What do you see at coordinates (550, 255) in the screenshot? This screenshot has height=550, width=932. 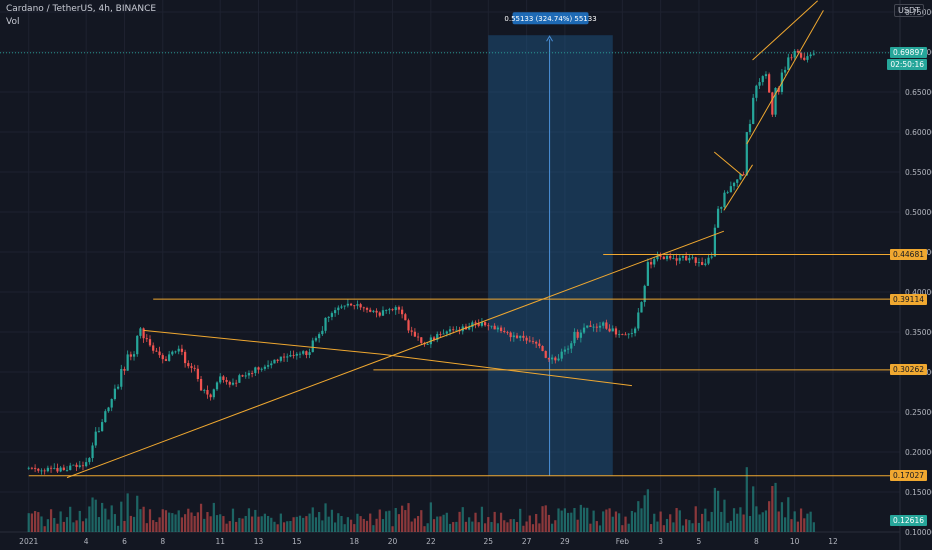 I see `measure-range-box` at bounding box center [550, 255].